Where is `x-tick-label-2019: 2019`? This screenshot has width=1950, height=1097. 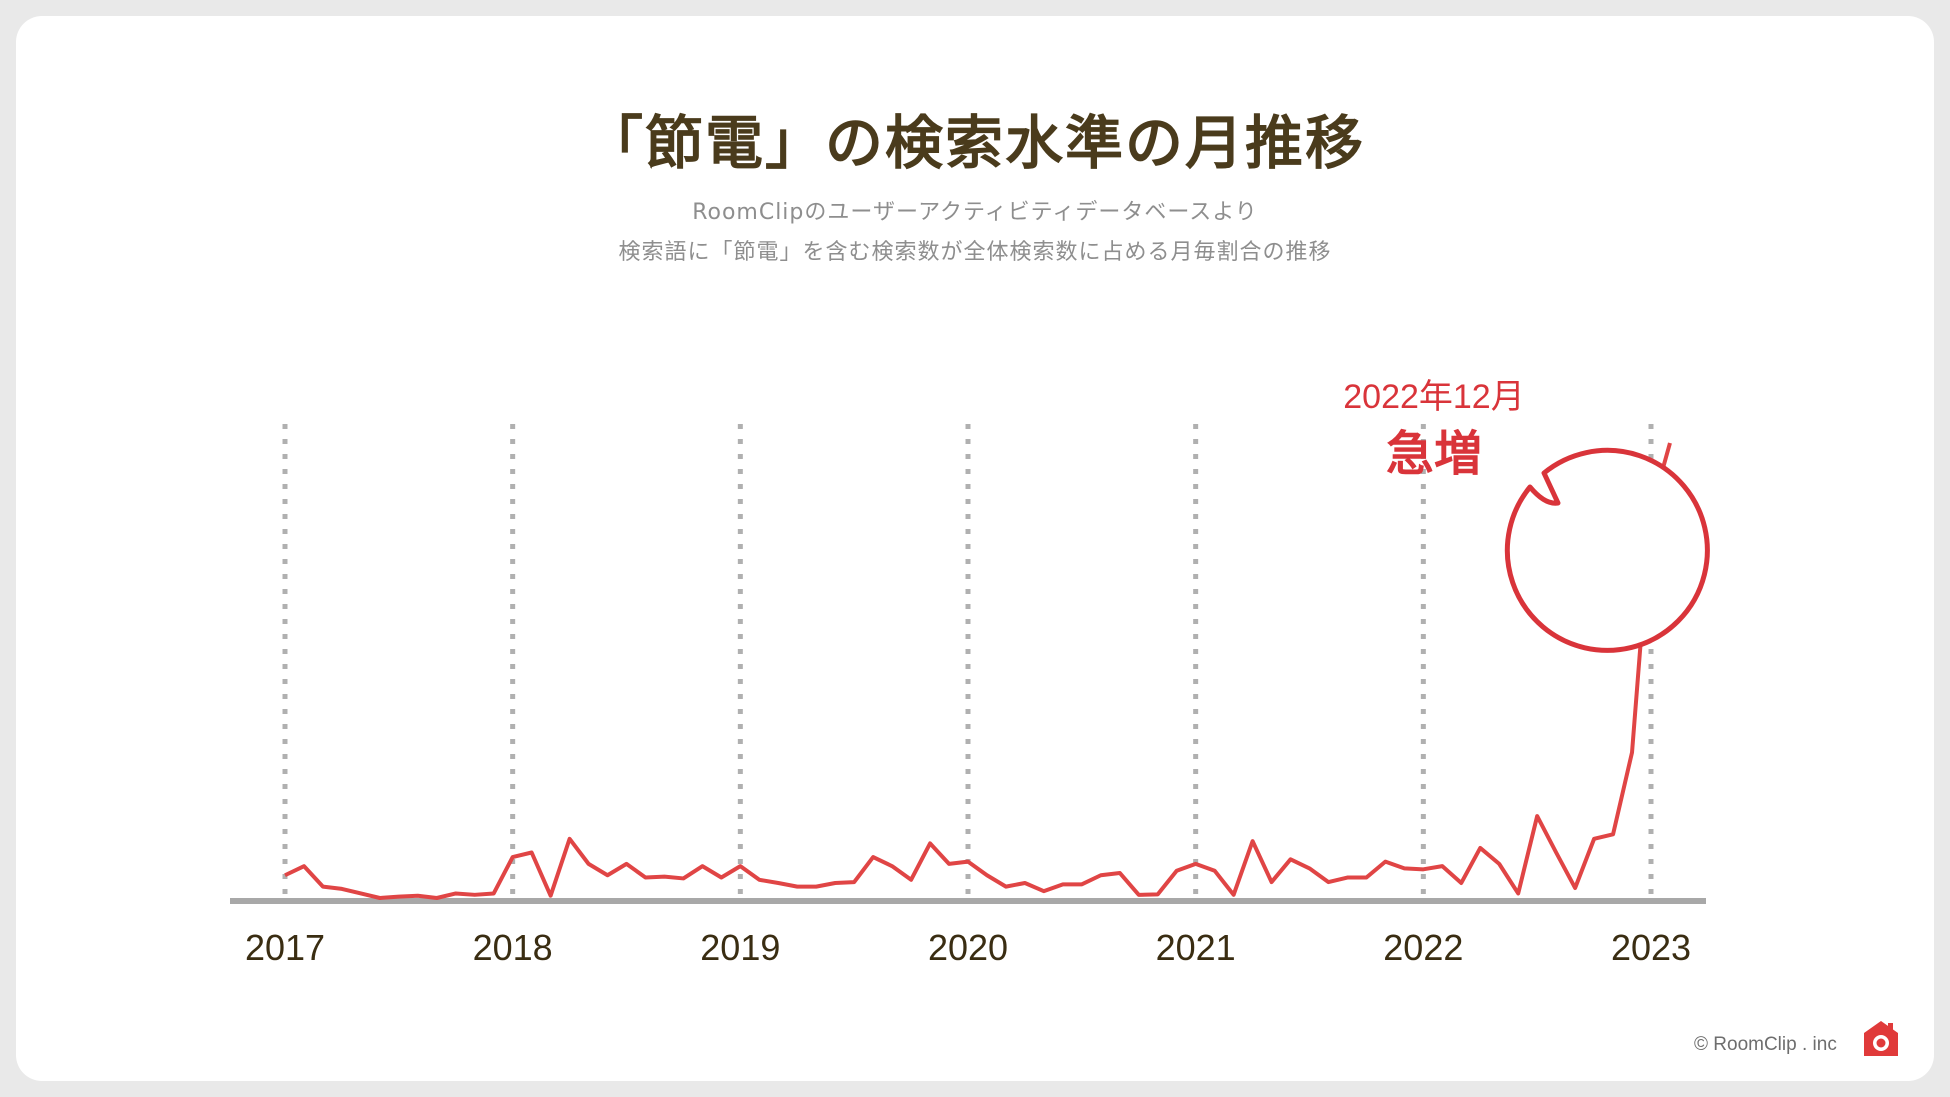 x-tick-label-2019: 2019 is located at coordinates (740, 947).